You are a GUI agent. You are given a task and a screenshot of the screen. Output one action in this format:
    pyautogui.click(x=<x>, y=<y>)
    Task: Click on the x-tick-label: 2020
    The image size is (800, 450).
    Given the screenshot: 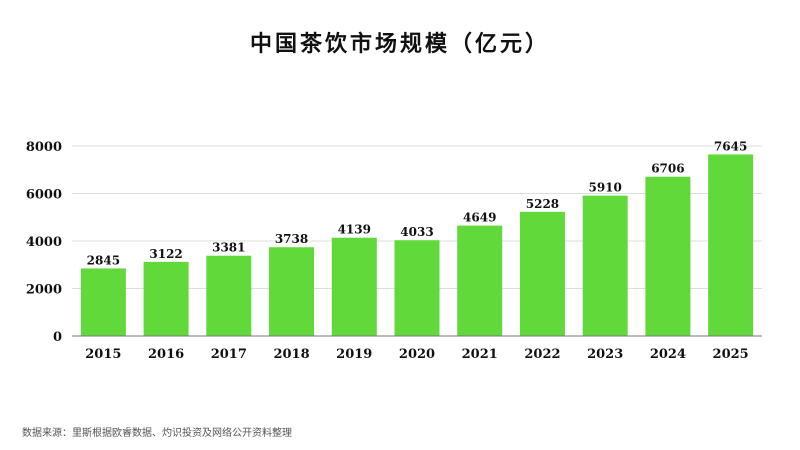 What is the action you would take?
    pyautogui.click(x=417, y=354)
    